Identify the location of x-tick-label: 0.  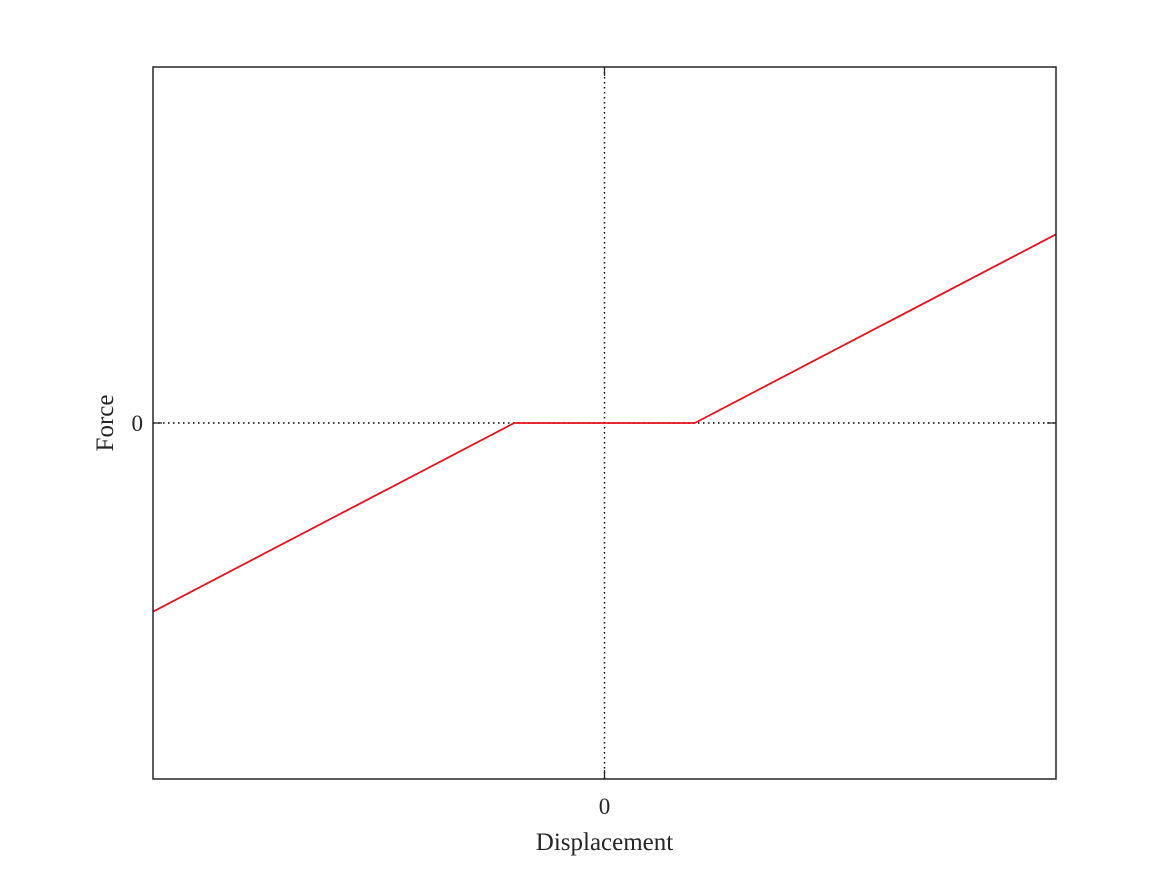
(605, 806).